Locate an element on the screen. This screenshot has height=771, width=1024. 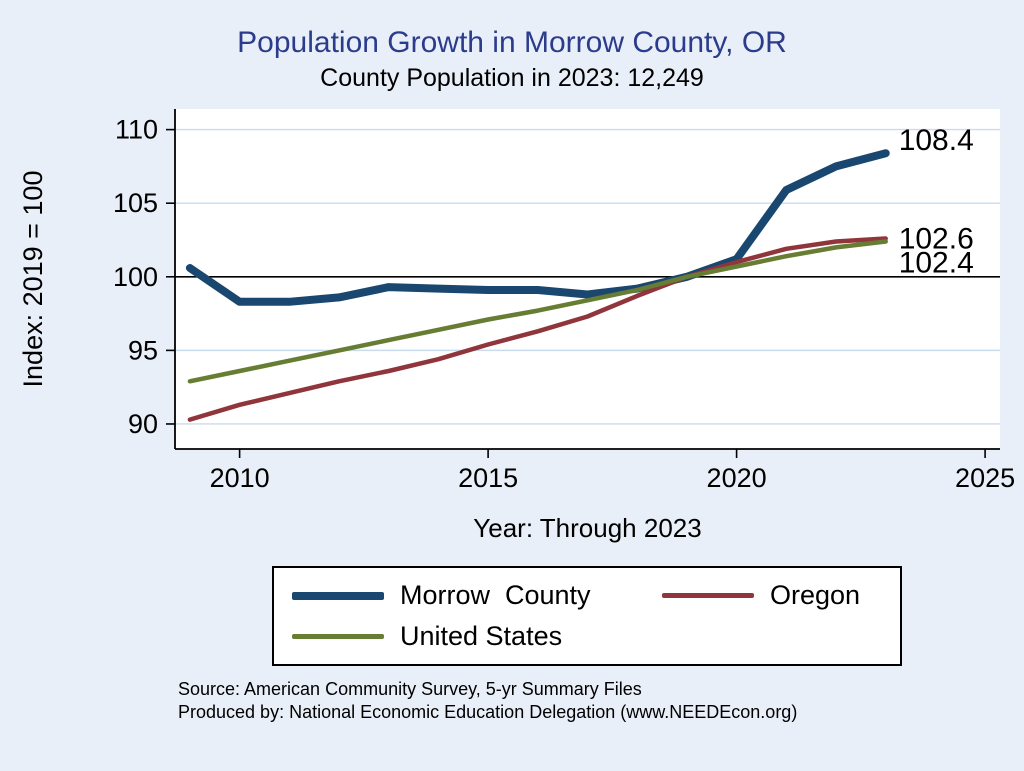
x-tick-label: 2015 is located at coordinates (488, 478).